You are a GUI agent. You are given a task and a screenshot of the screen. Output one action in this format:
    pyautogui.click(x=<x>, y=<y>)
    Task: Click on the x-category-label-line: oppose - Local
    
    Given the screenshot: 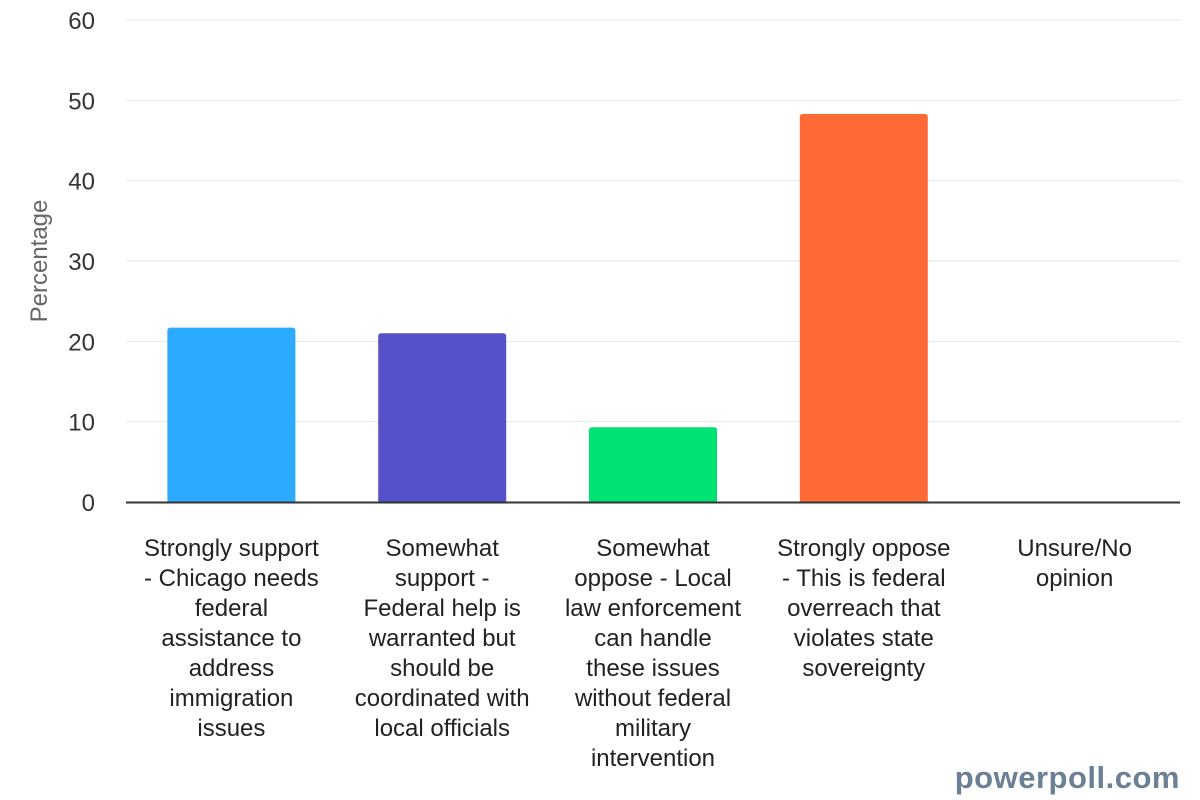 What is the action you would take?
    pyautogui.click(x=652, y=578)
    